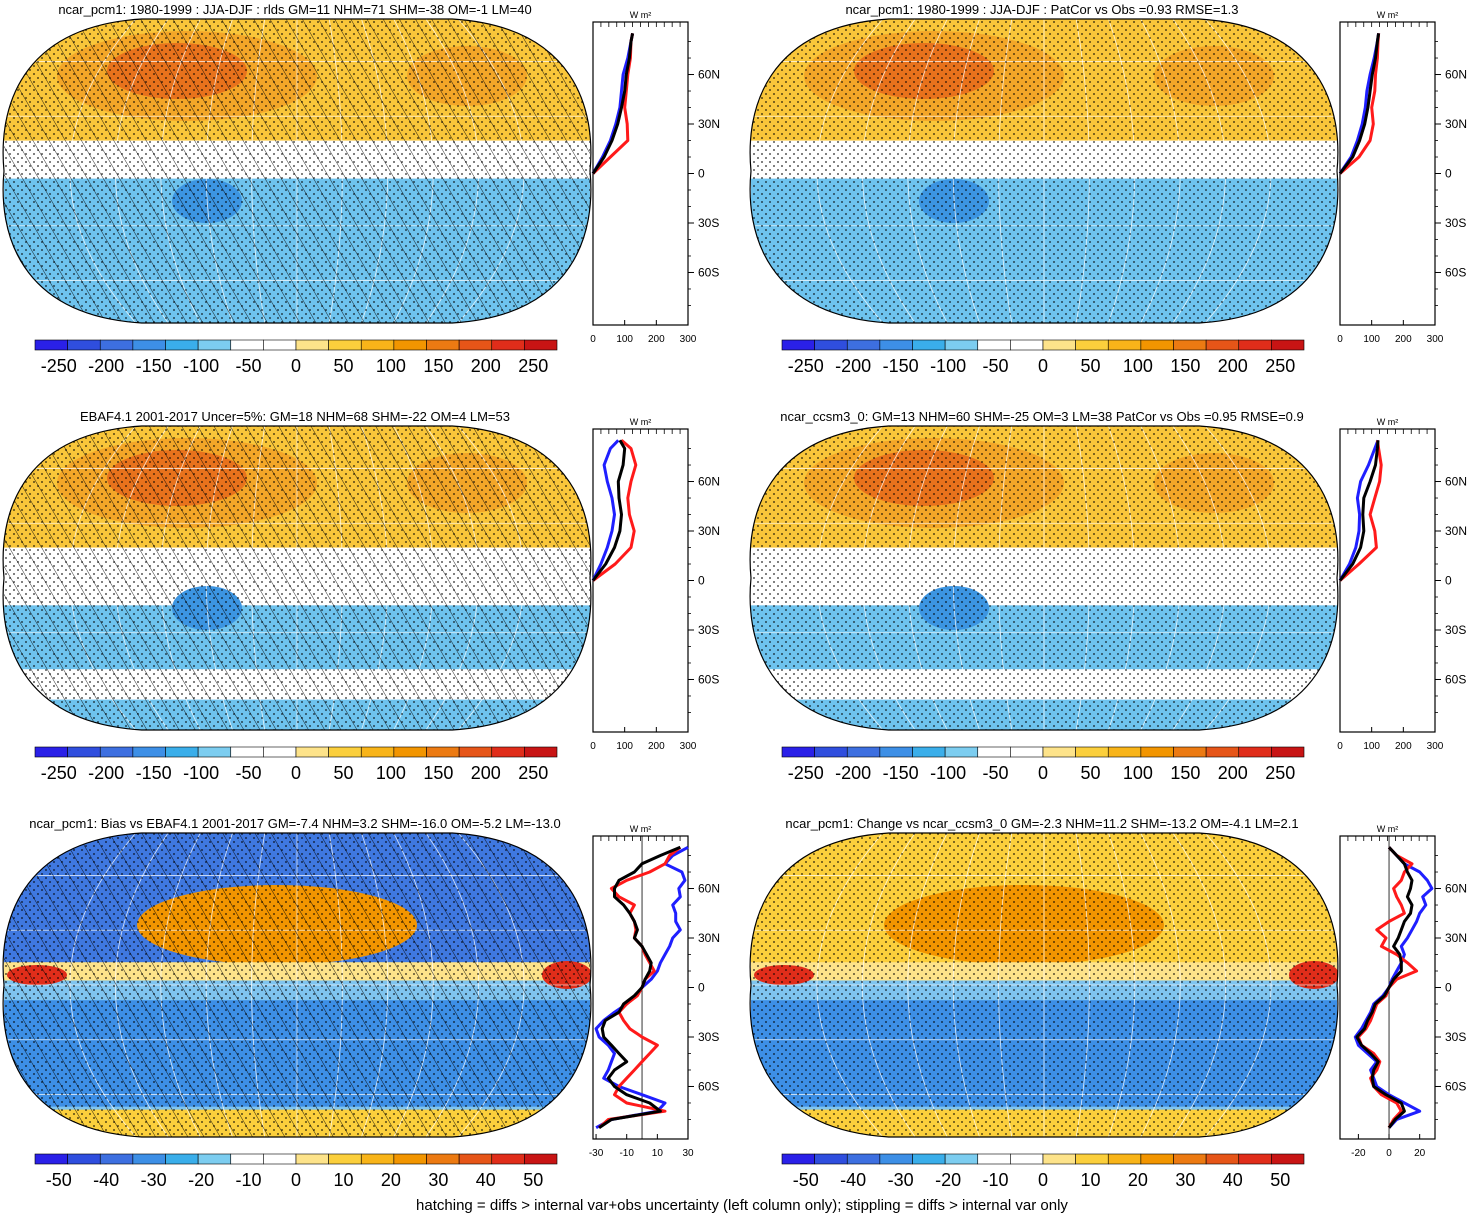 Image resolution: width=1483 pixels, height=1215 pixels. I want to click on zonal-mean-plot: W m² 60N 30N 0 30S 60S -20 0 20, so click(1403, 991).